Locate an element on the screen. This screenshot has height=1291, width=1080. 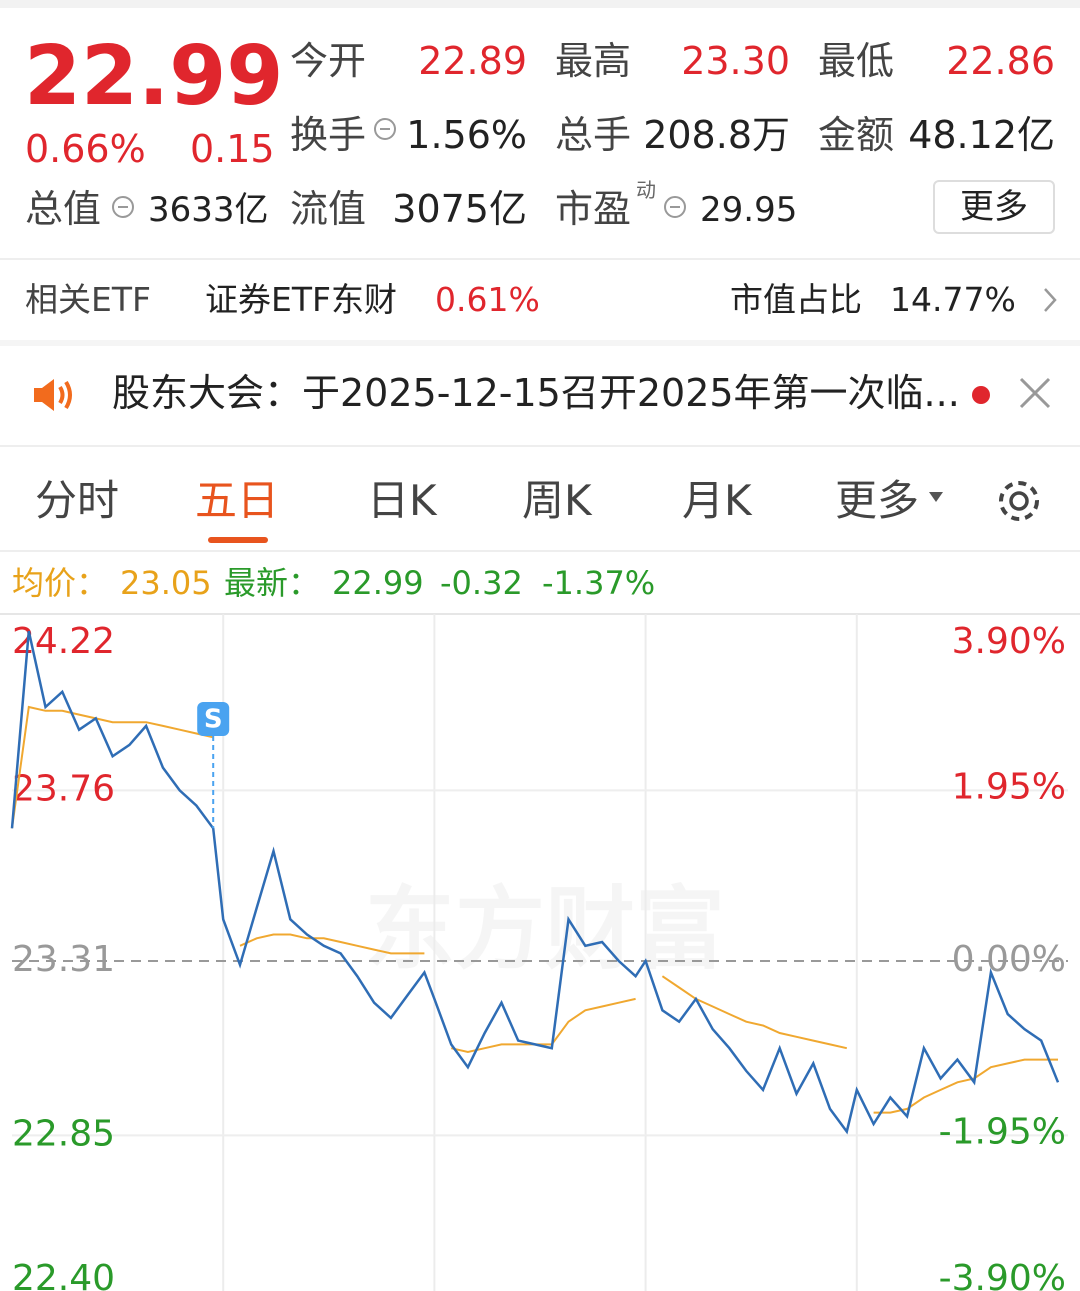
field-label: 换手 is located at coordinates (328, 135).